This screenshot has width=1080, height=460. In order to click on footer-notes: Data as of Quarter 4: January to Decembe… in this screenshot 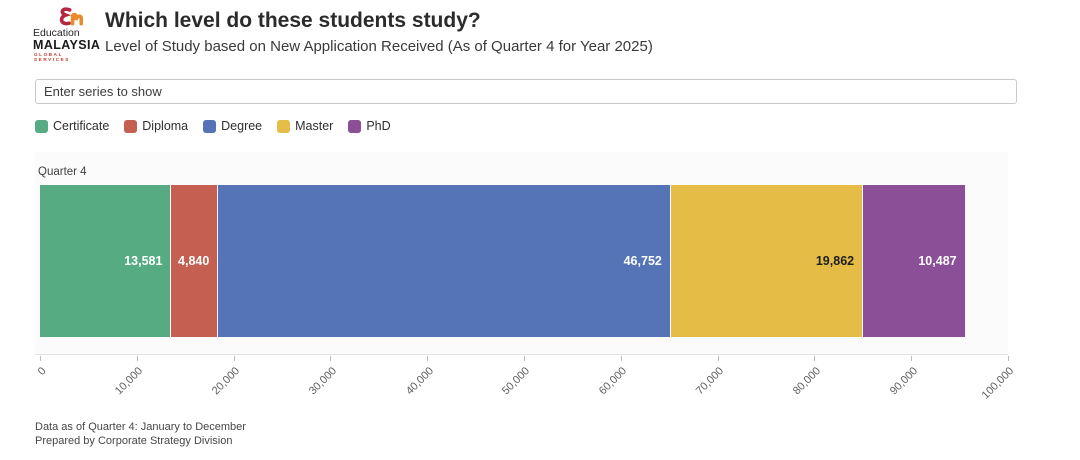, I will do `click(140, 435)`.